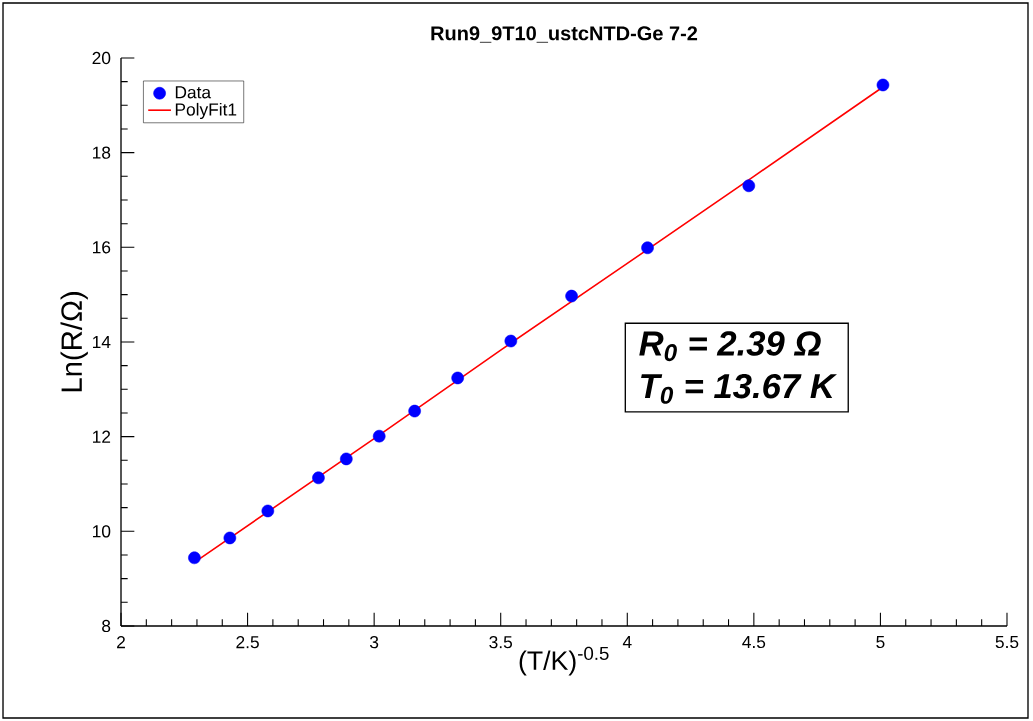 Image resolution: width=1033 pixels, height=721 pixels. I want to click on x-tick-label: 3.5, so click(501, 642).